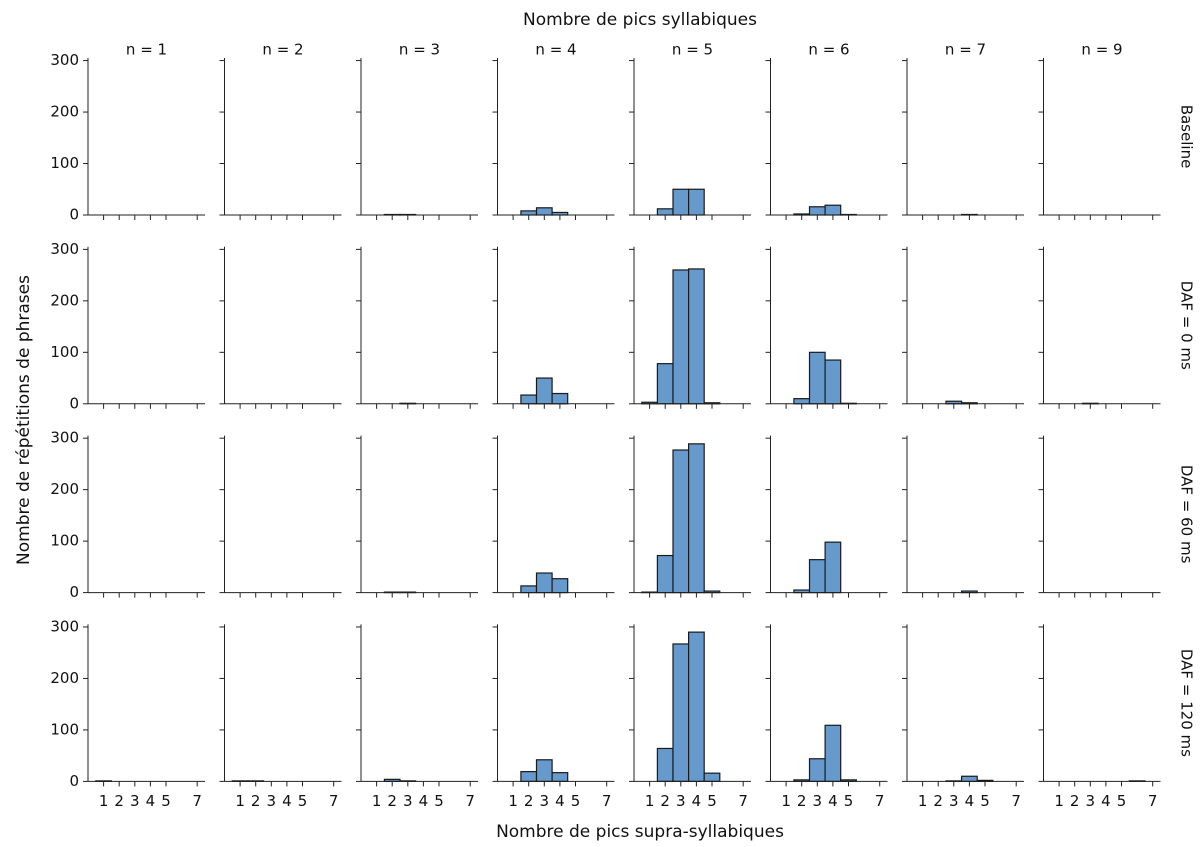 This screenshot has width=1204, height=847. I want to click on row-label: DAF = 120 ms, so click(1187, 703).